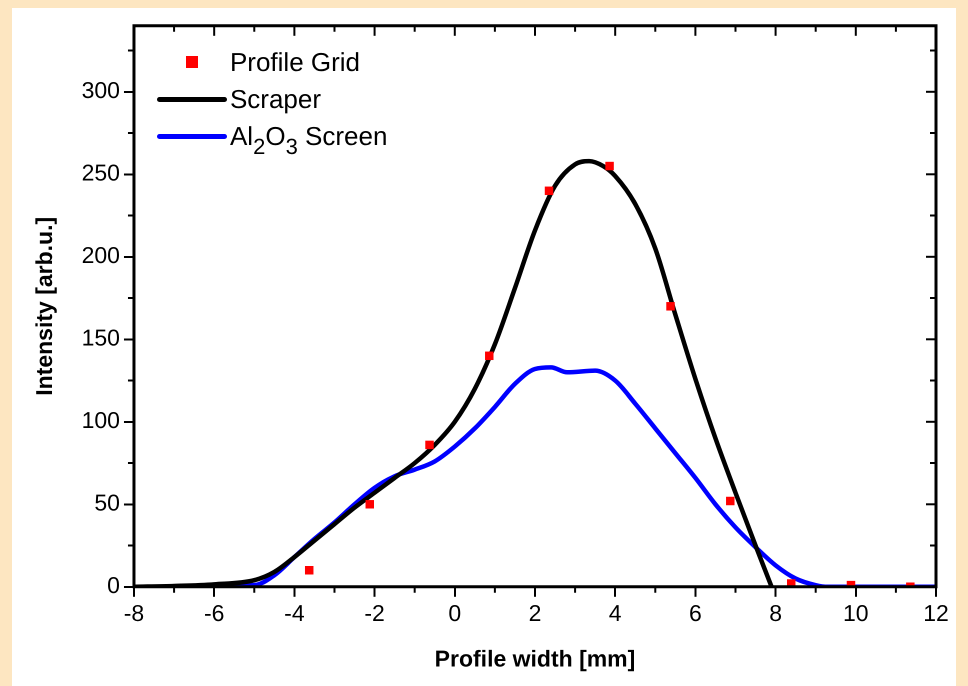  Describe the element at coordinates (535, 659) in the screenshot. I see `x-axis-title: Profile width [mm]` at that location.